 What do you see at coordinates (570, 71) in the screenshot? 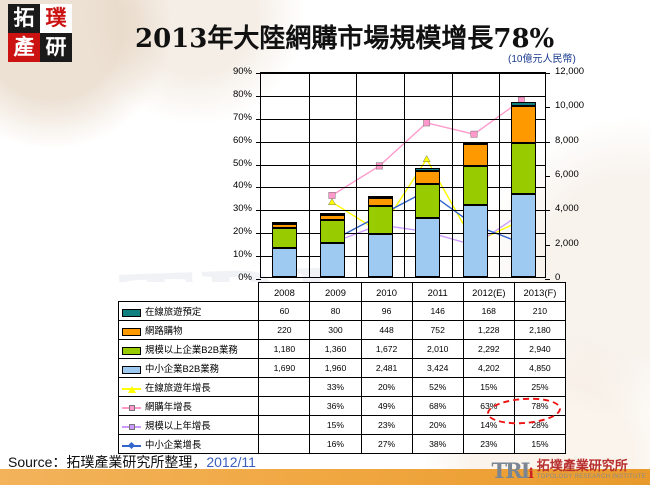
I see `right-axis-label: 12,000` at bounding box center [570, 71].